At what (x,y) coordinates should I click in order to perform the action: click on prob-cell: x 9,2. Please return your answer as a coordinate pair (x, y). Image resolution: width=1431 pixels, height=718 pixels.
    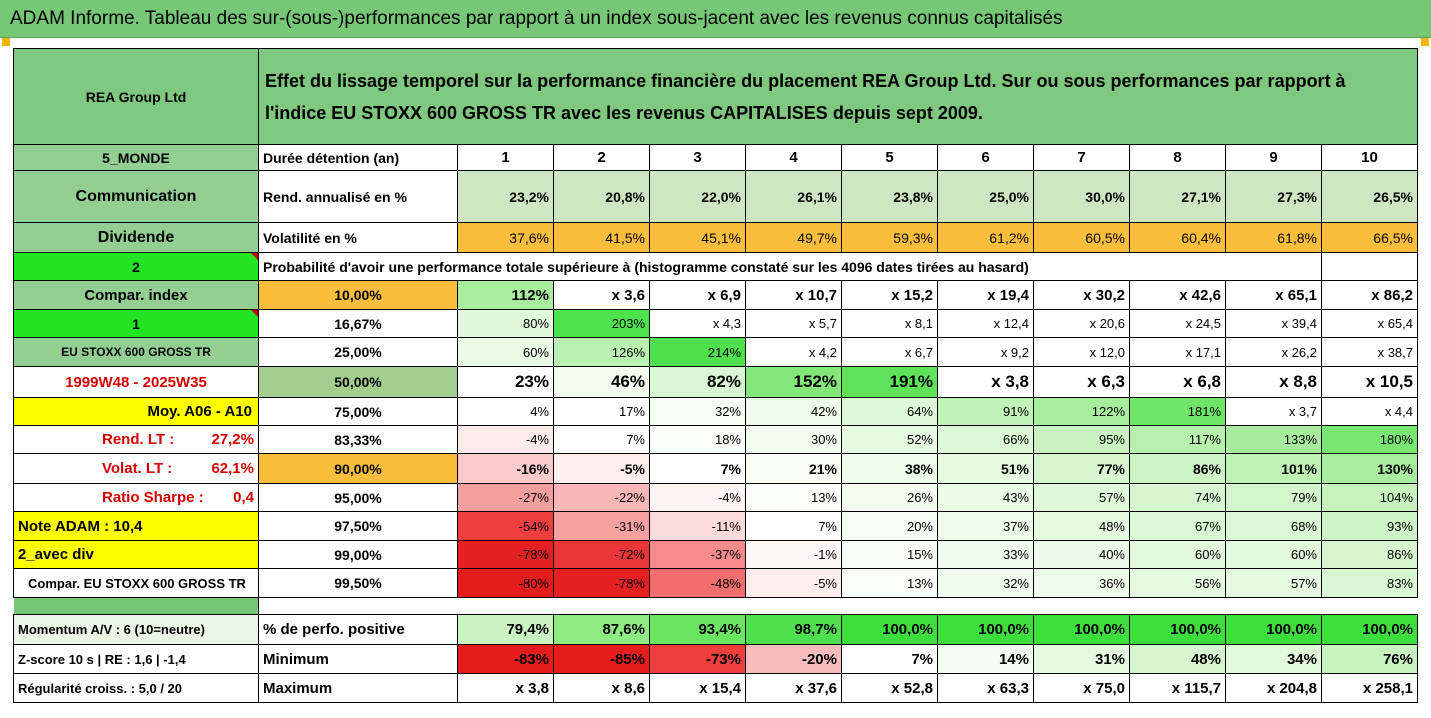
    Looking at the image, I should click on (985, 352).